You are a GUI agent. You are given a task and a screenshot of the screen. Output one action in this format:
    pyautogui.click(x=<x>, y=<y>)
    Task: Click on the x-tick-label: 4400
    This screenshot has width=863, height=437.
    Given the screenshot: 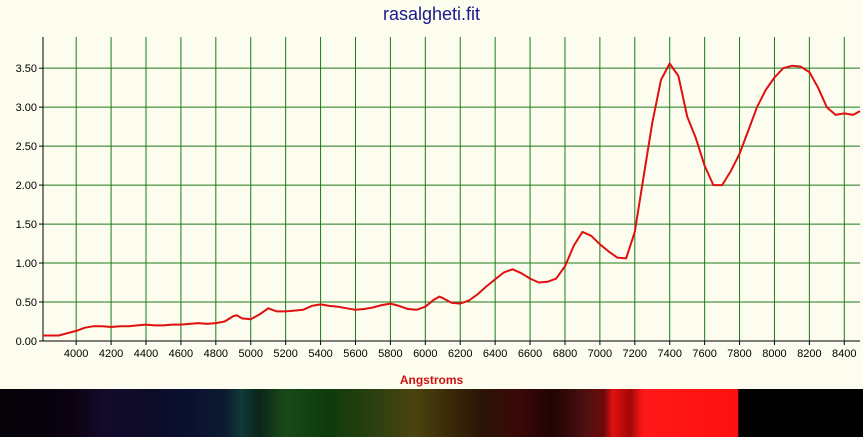 What is the action you would take?
    pyautogui.click(x=146, y=354)
    